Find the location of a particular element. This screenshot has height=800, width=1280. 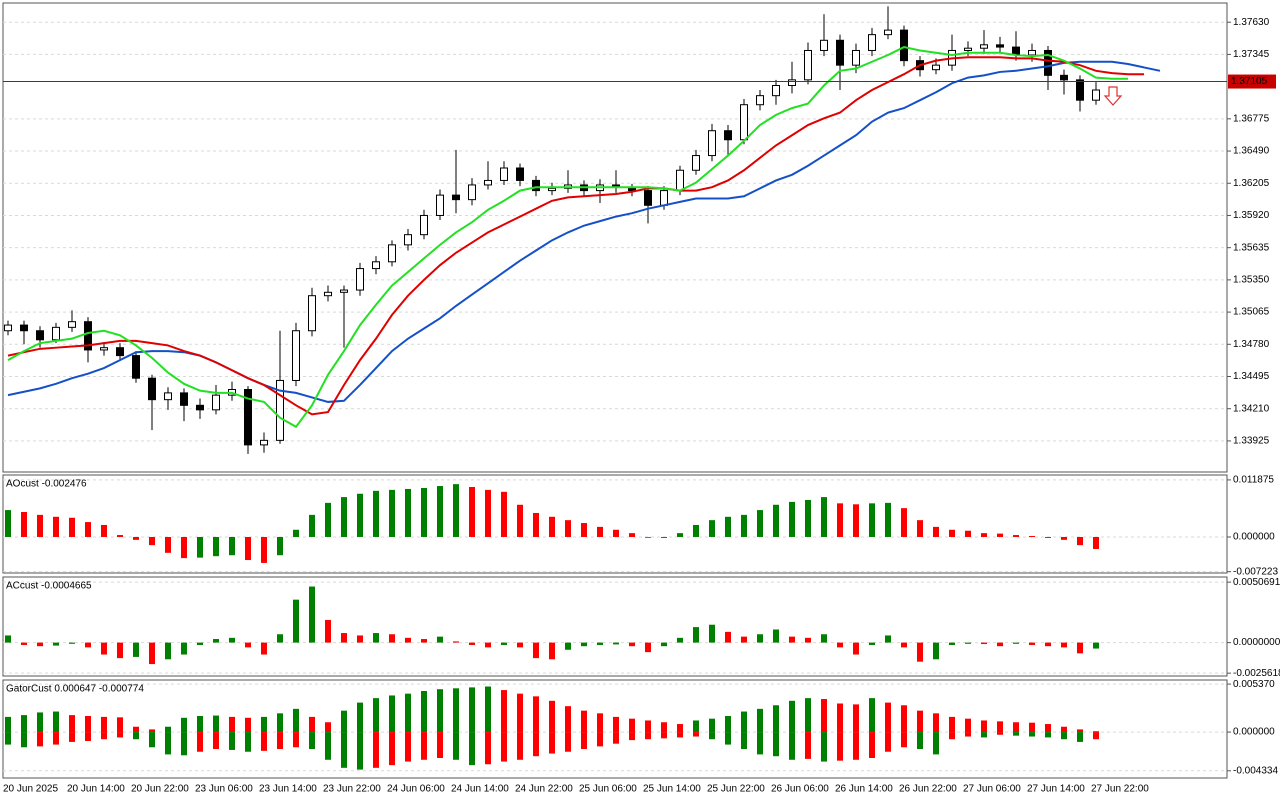

x-tick-label: 26 Jun 06:00 is located at coordinates (800, 789).